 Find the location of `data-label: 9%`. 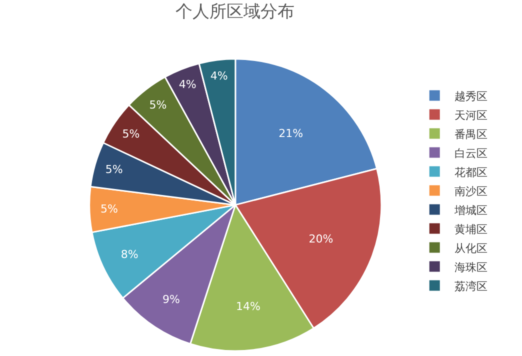

data-label: 9% is located at coordinates (171, 299).